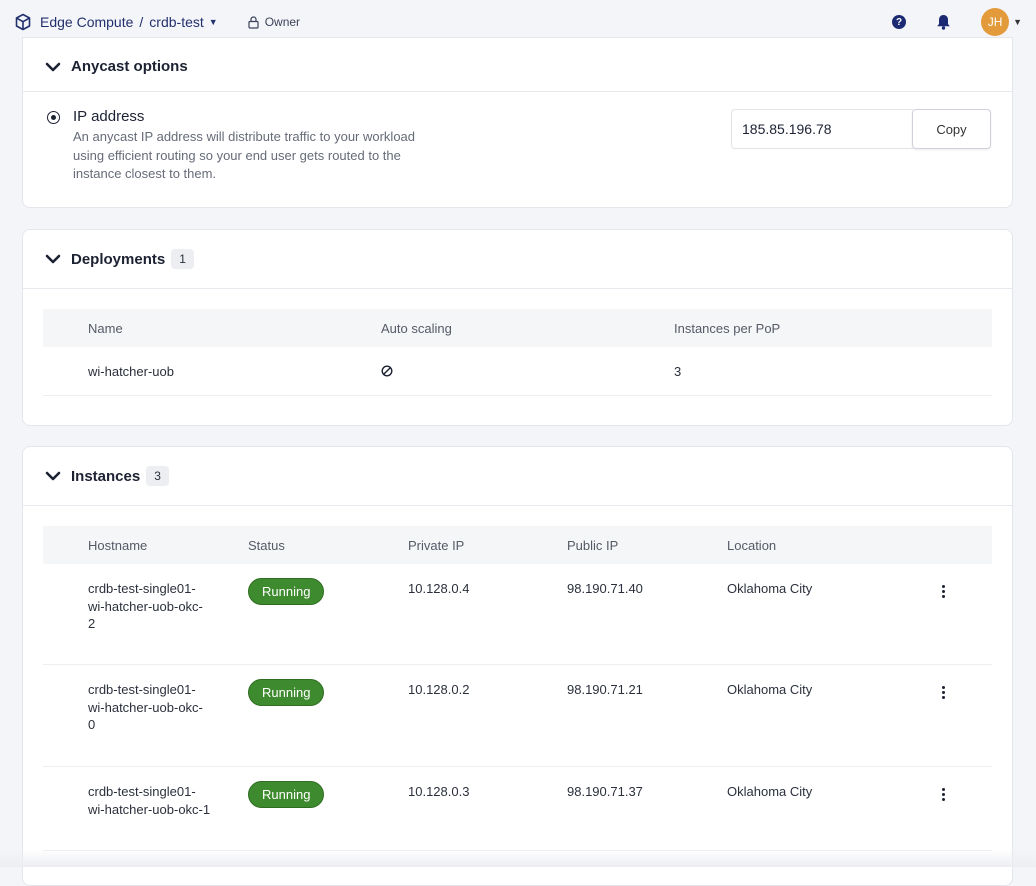 The image size is (1036, 886). What do you see at coordinates (517, 371) in the screenshot?
I see `table-row: wi-hatcher-uob 3` at bounding box center [517, 371].